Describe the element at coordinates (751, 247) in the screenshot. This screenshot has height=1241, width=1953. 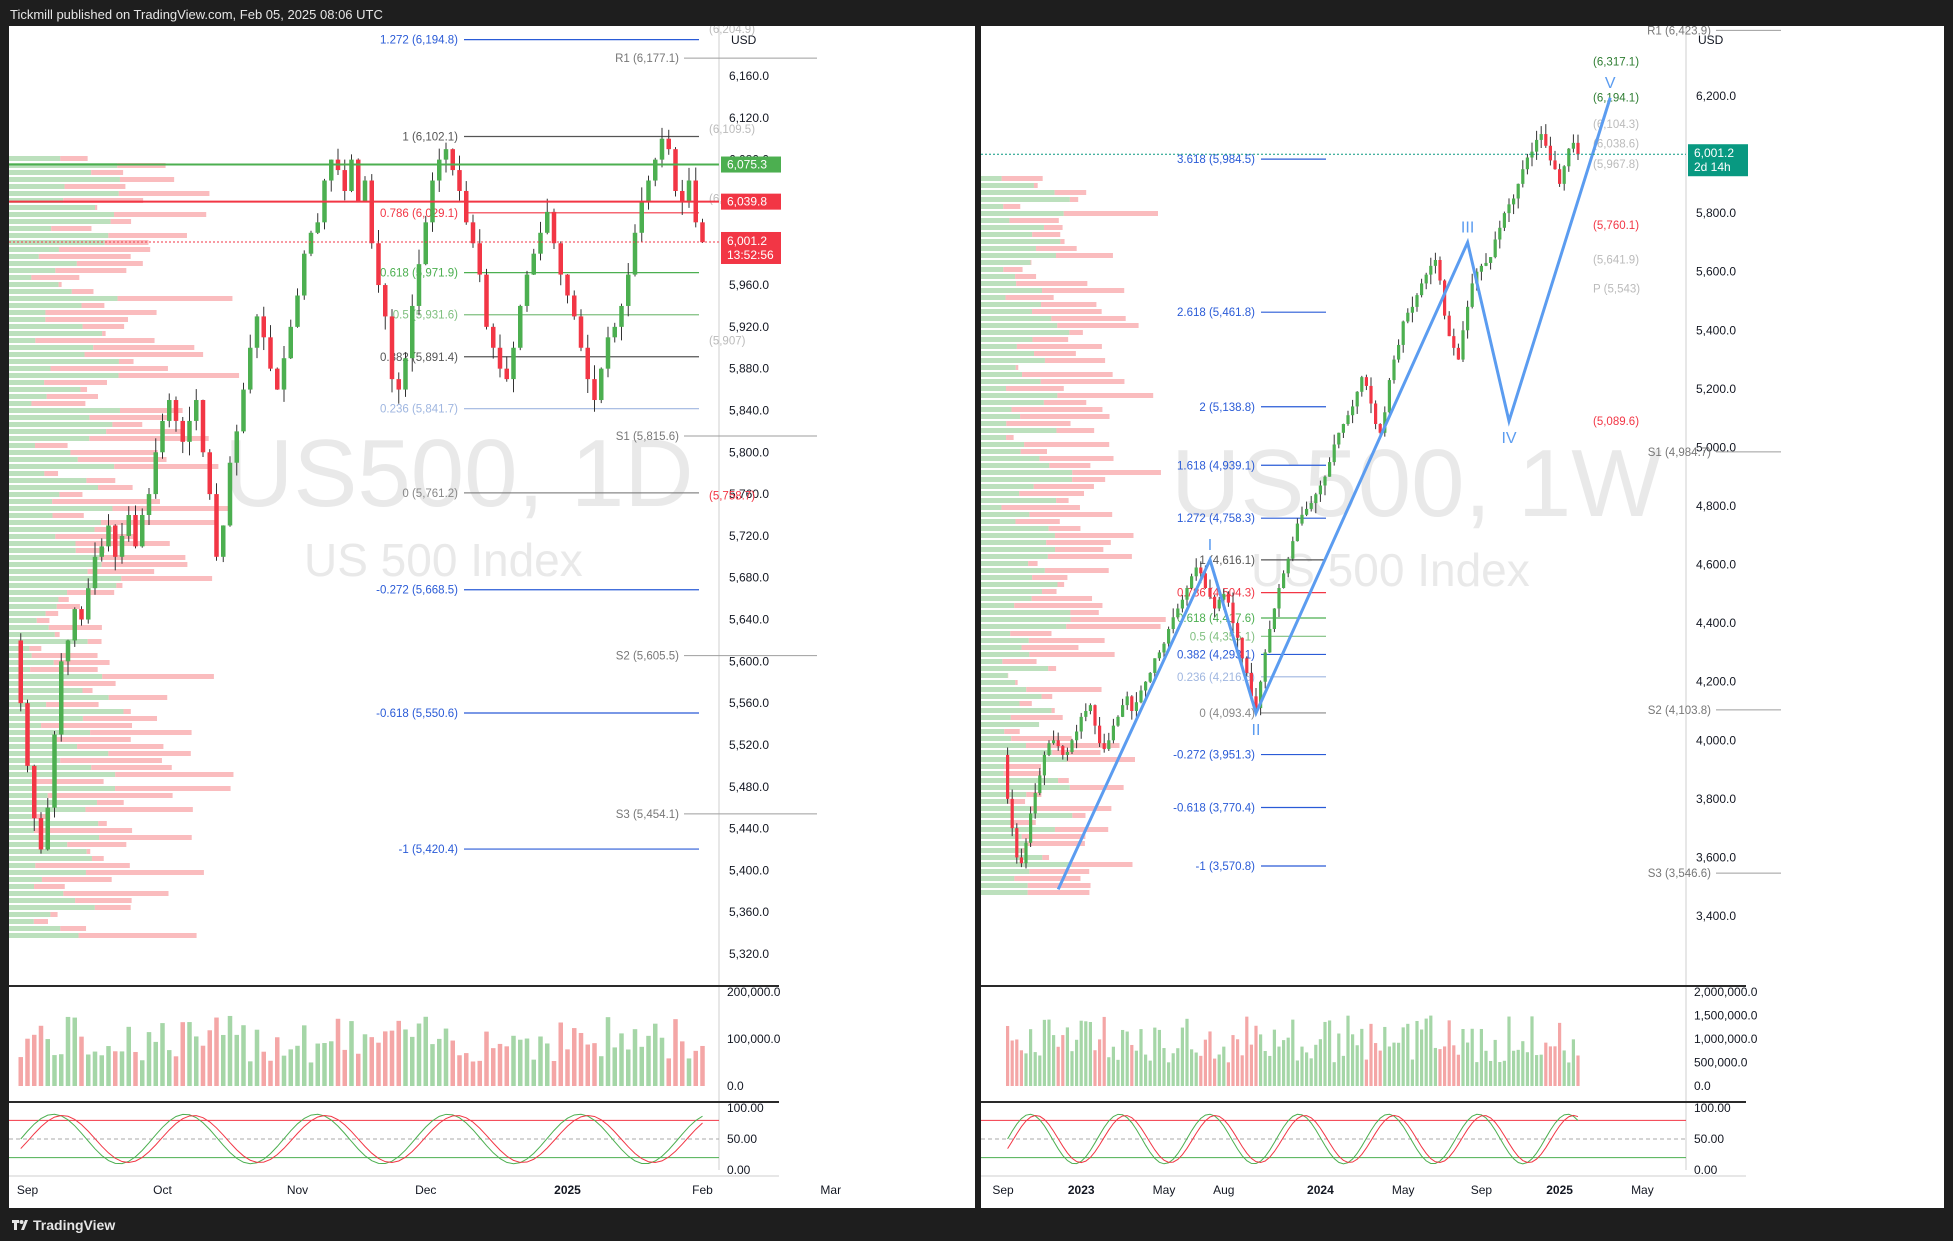
I see `last-price-tag-bg` at that location.